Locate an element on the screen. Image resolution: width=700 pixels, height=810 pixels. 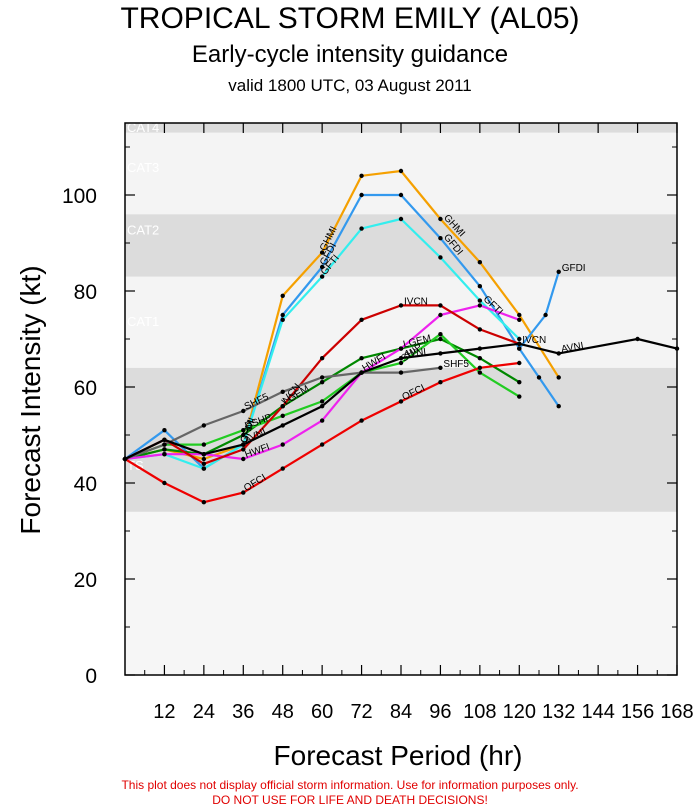
x-tick-label: 108 is located at coordinates (479, 712).